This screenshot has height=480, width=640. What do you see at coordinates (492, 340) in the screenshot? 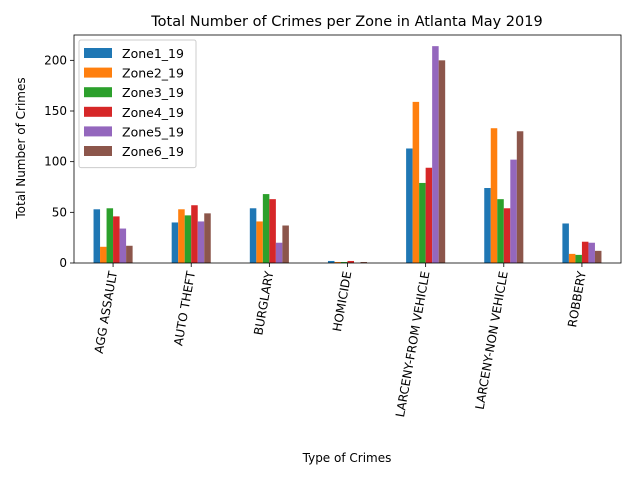
I see `x-tick-label-5: LARCENY-NON VEHICLE` at bounding box center [492, 340].